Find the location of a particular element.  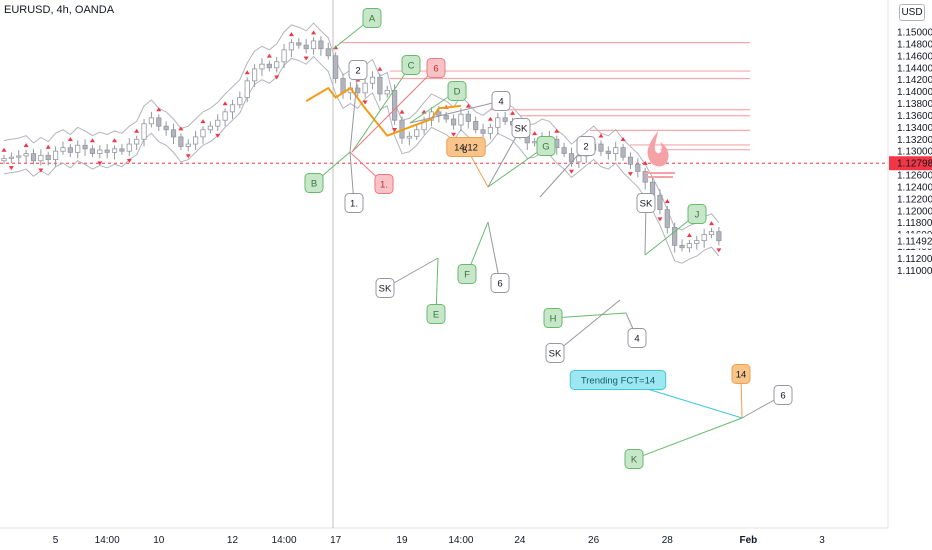

time-tick-label: Feb is located at coordinates (748, 540).